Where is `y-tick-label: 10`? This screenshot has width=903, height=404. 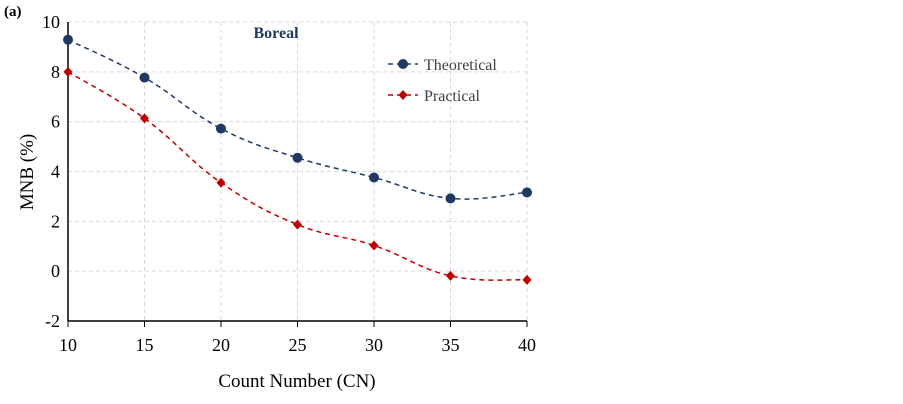
y-tick-label: 10 is located at coordinates (51, 22).